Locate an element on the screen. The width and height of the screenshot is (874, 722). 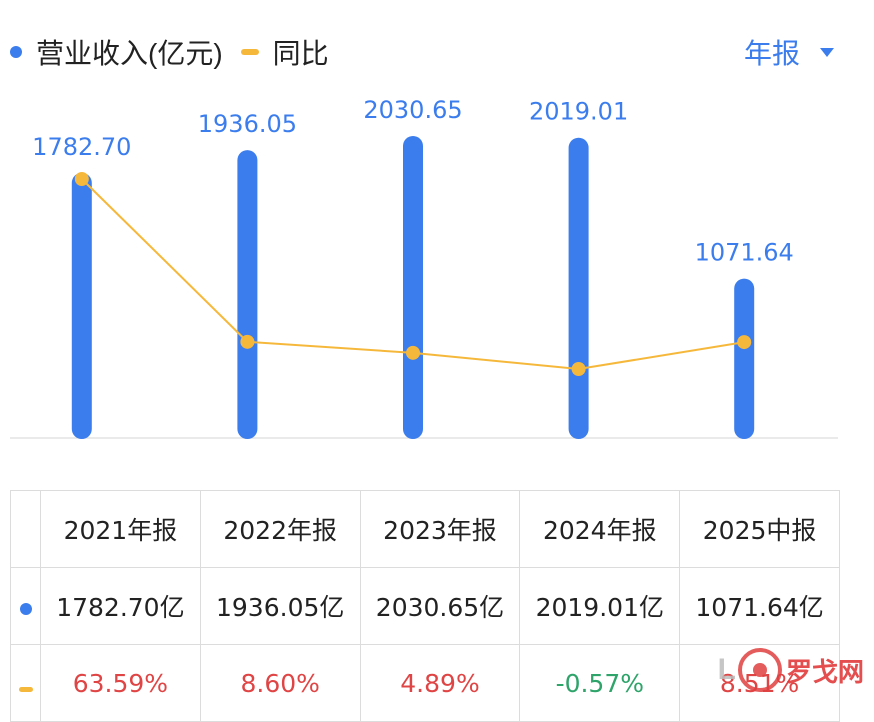
table-header-cell: 2025中报 is located at coordinates (759, 529).